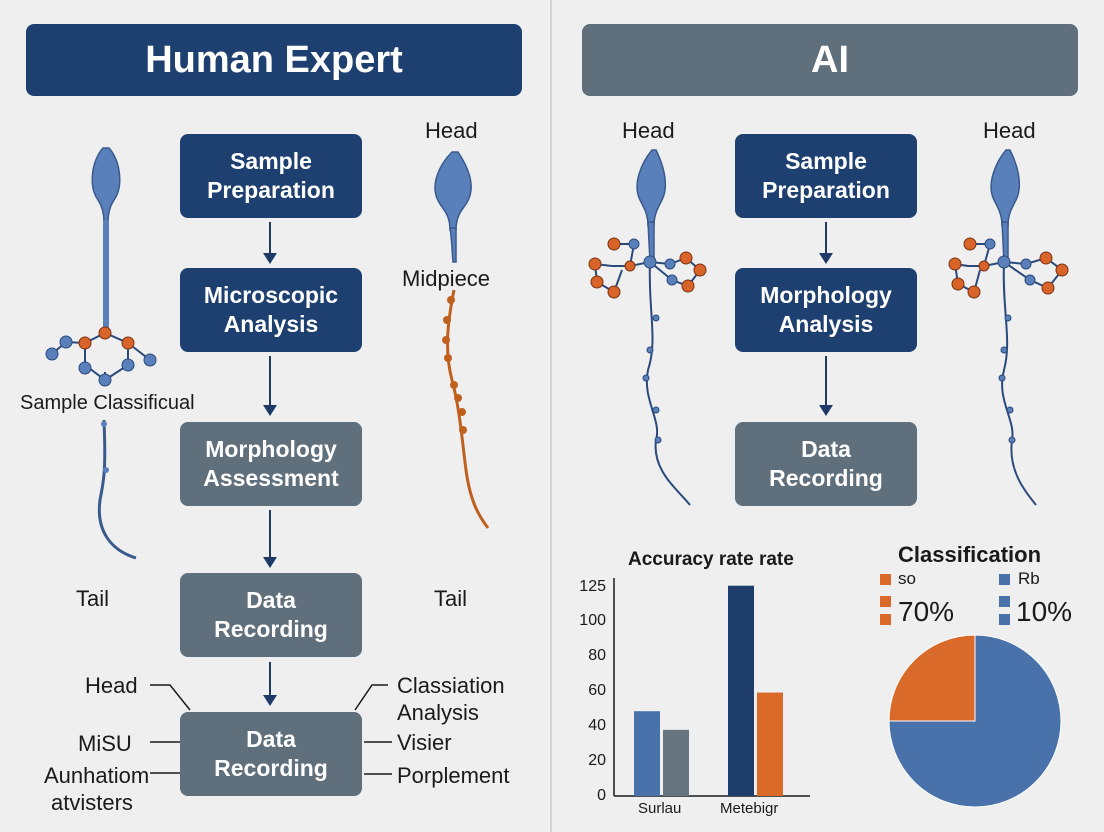 Image resolution: width=1104 pixels, height=832 pixels. What do you see at coordinates (749, 808) in the screenshot?
I see `xlabel-metebigr: Metebigr` at bounding box center [749, 808].